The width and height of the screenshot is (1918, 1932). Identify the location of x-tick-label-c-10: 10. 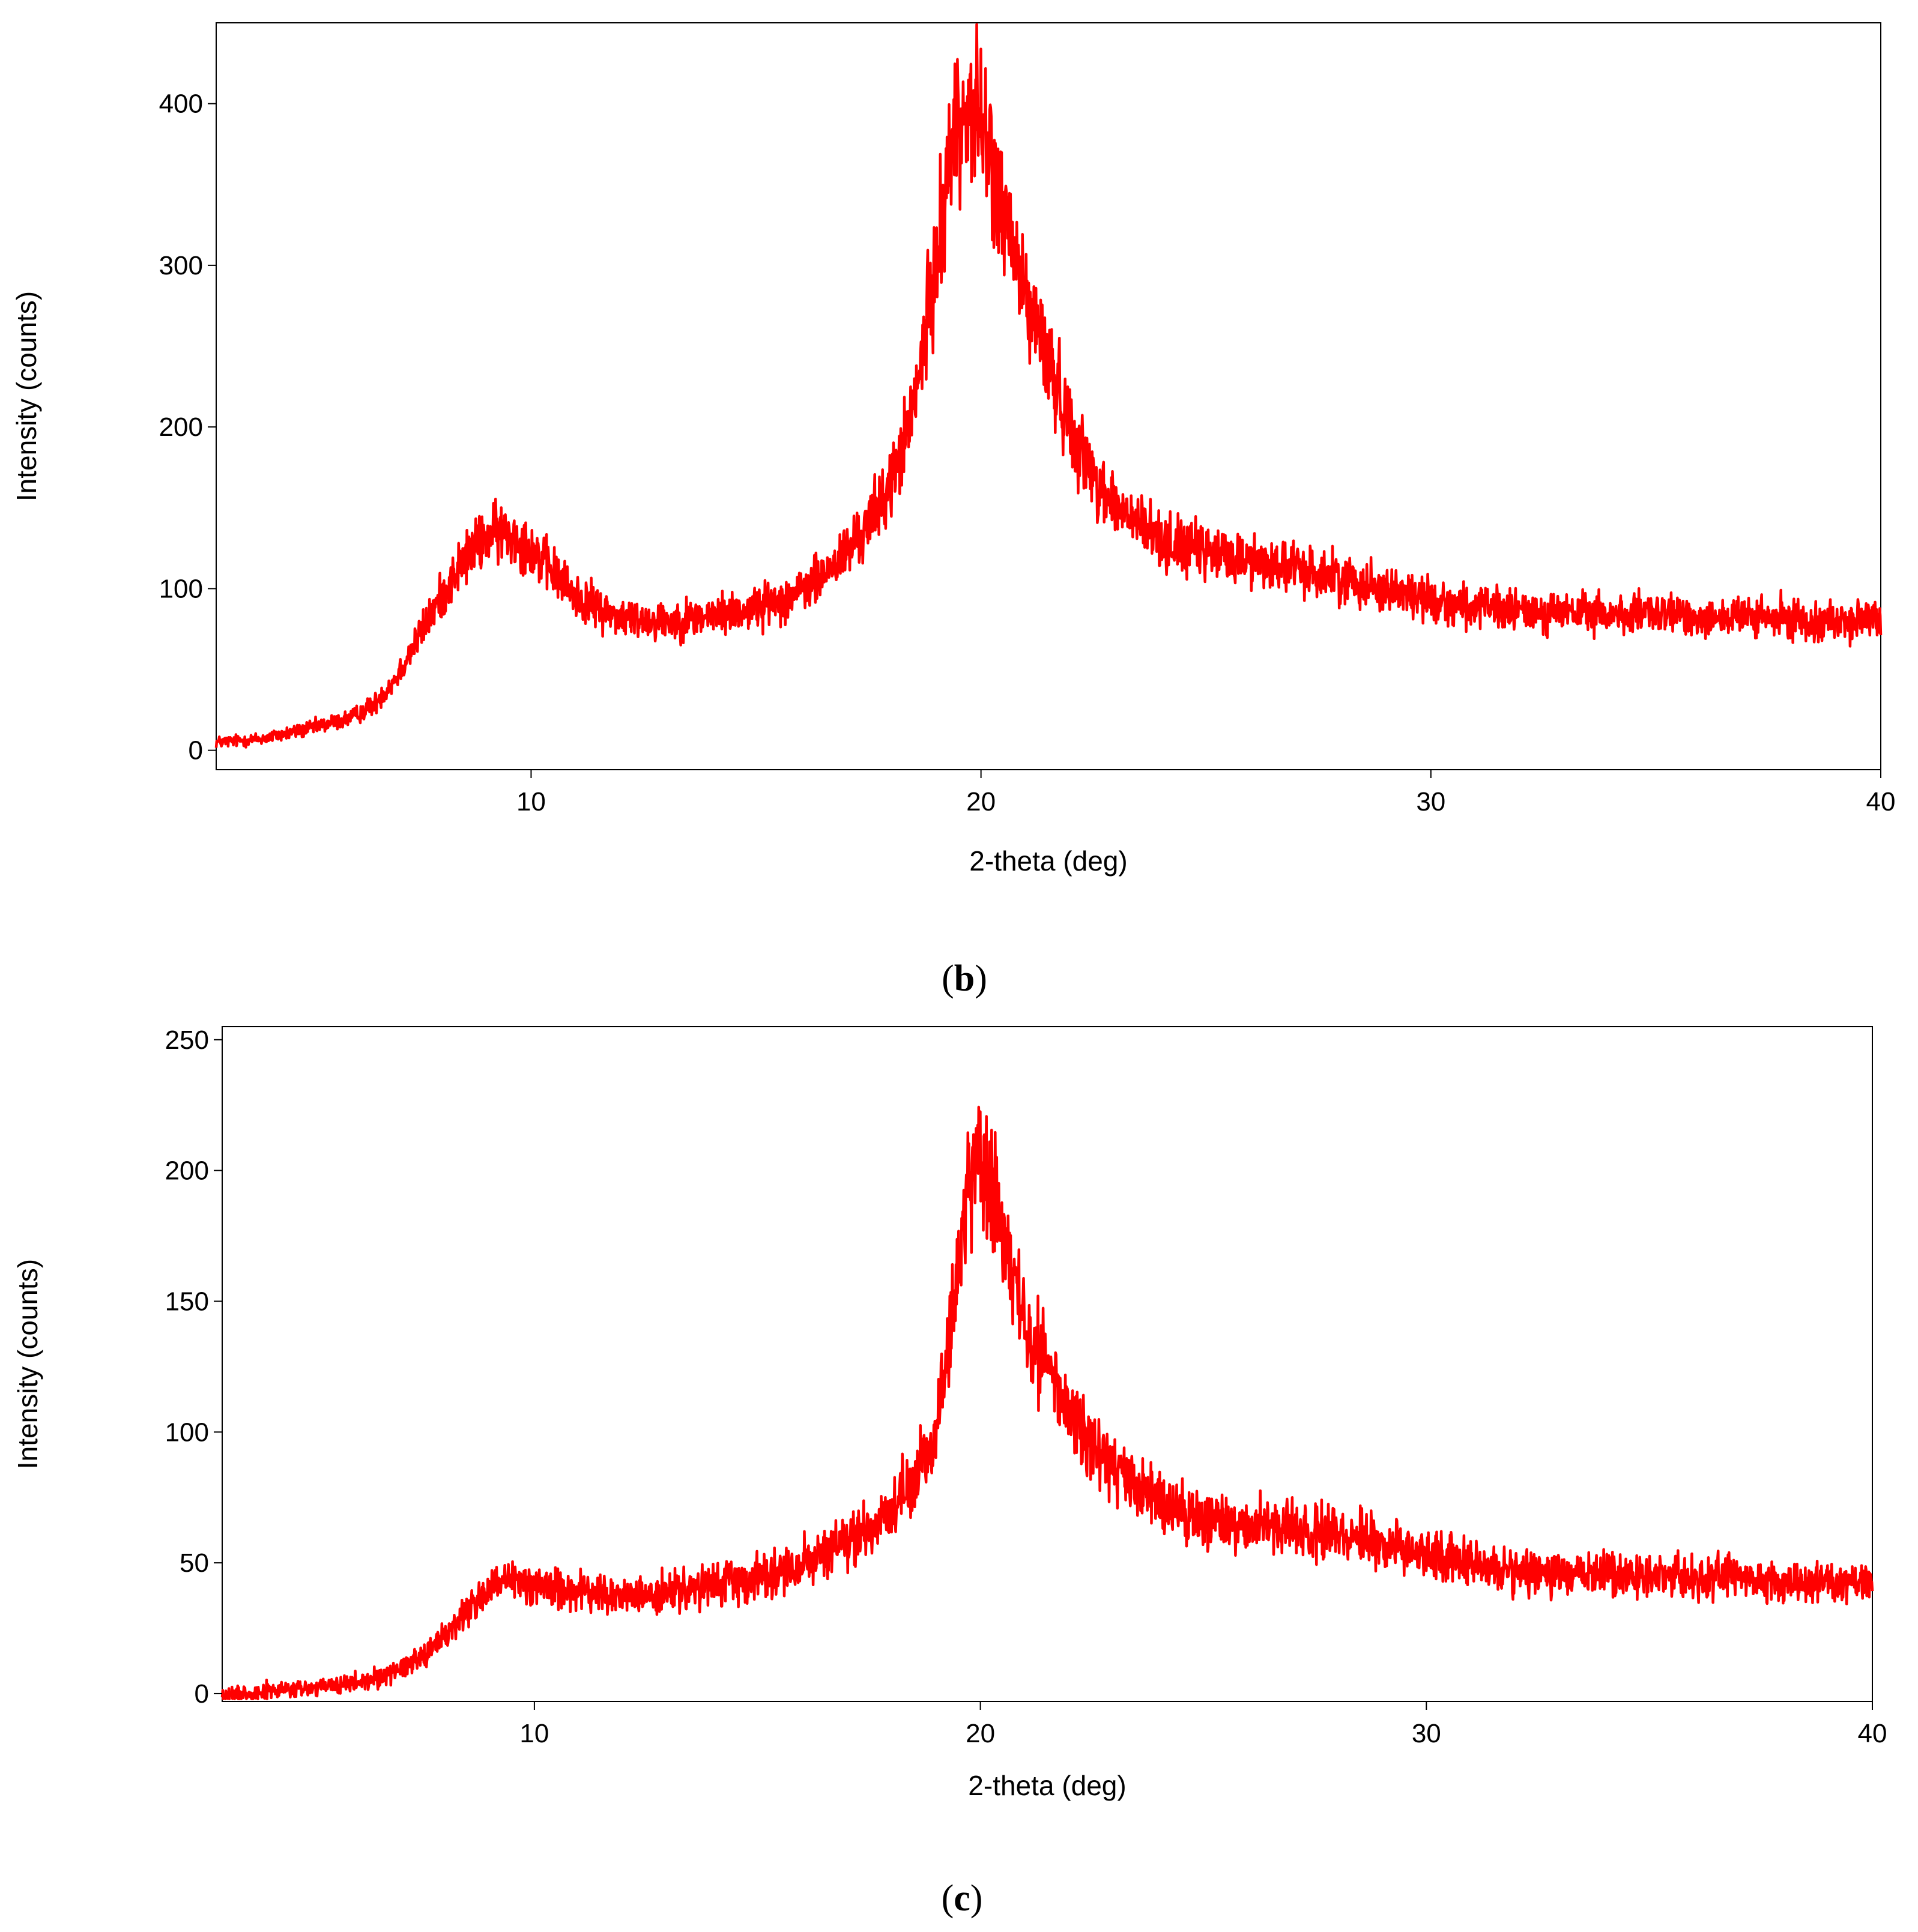
(534, 1733).